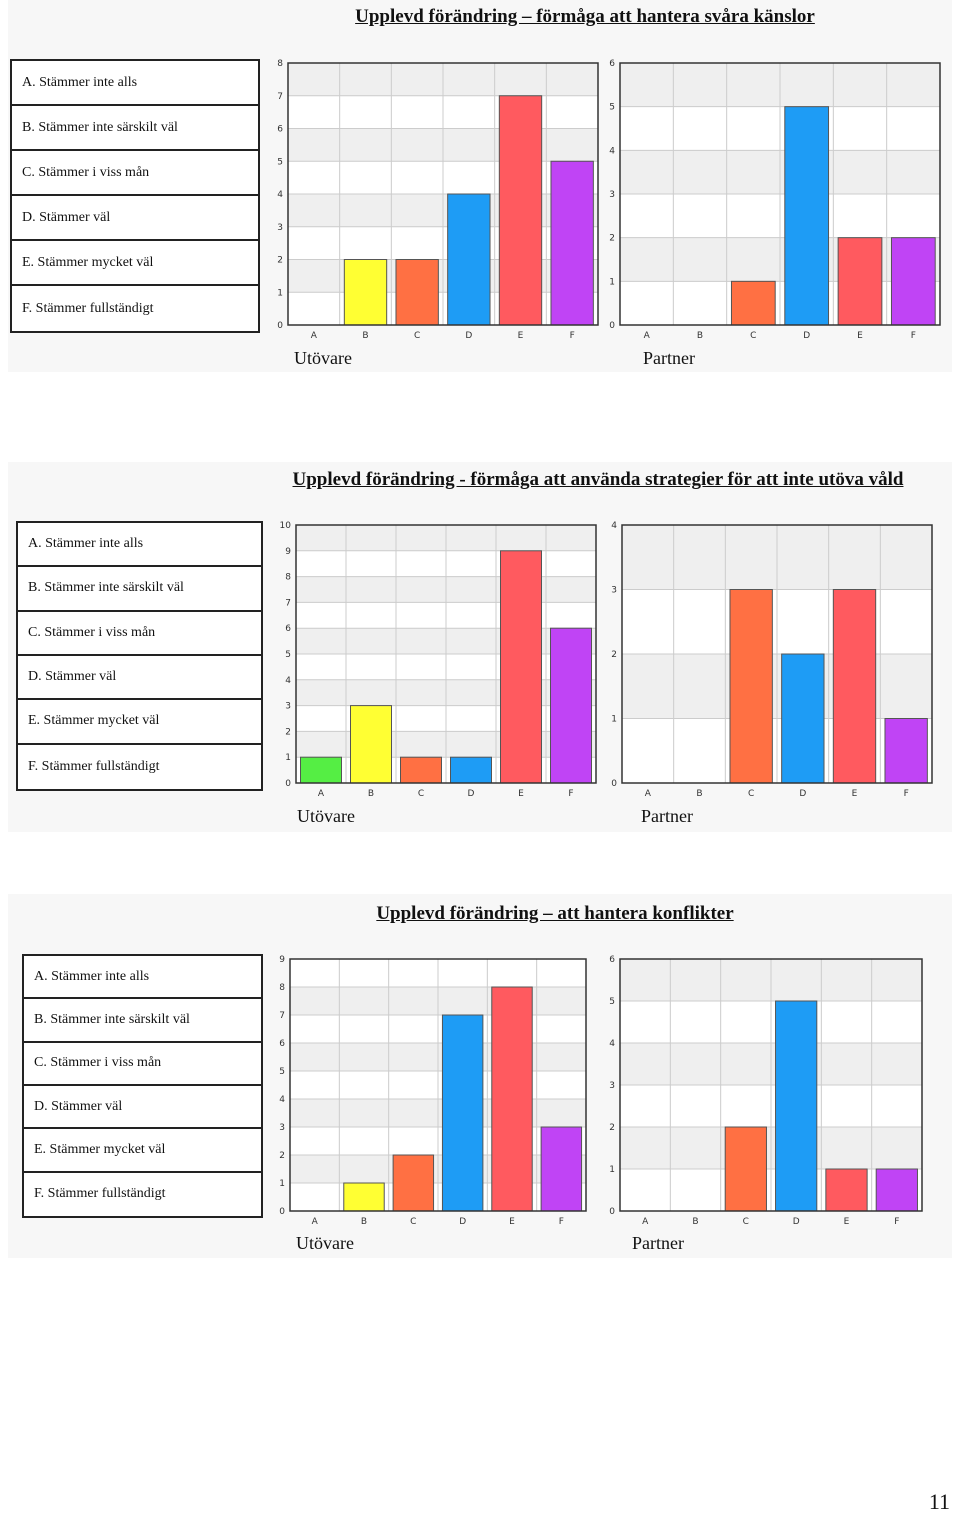 This screenshot has width=960, height=1519. I want to click on chart-utovare-3: 0 1 2 3 4 5 6 7 8 9 A B C D E F, so click(434, 1089).